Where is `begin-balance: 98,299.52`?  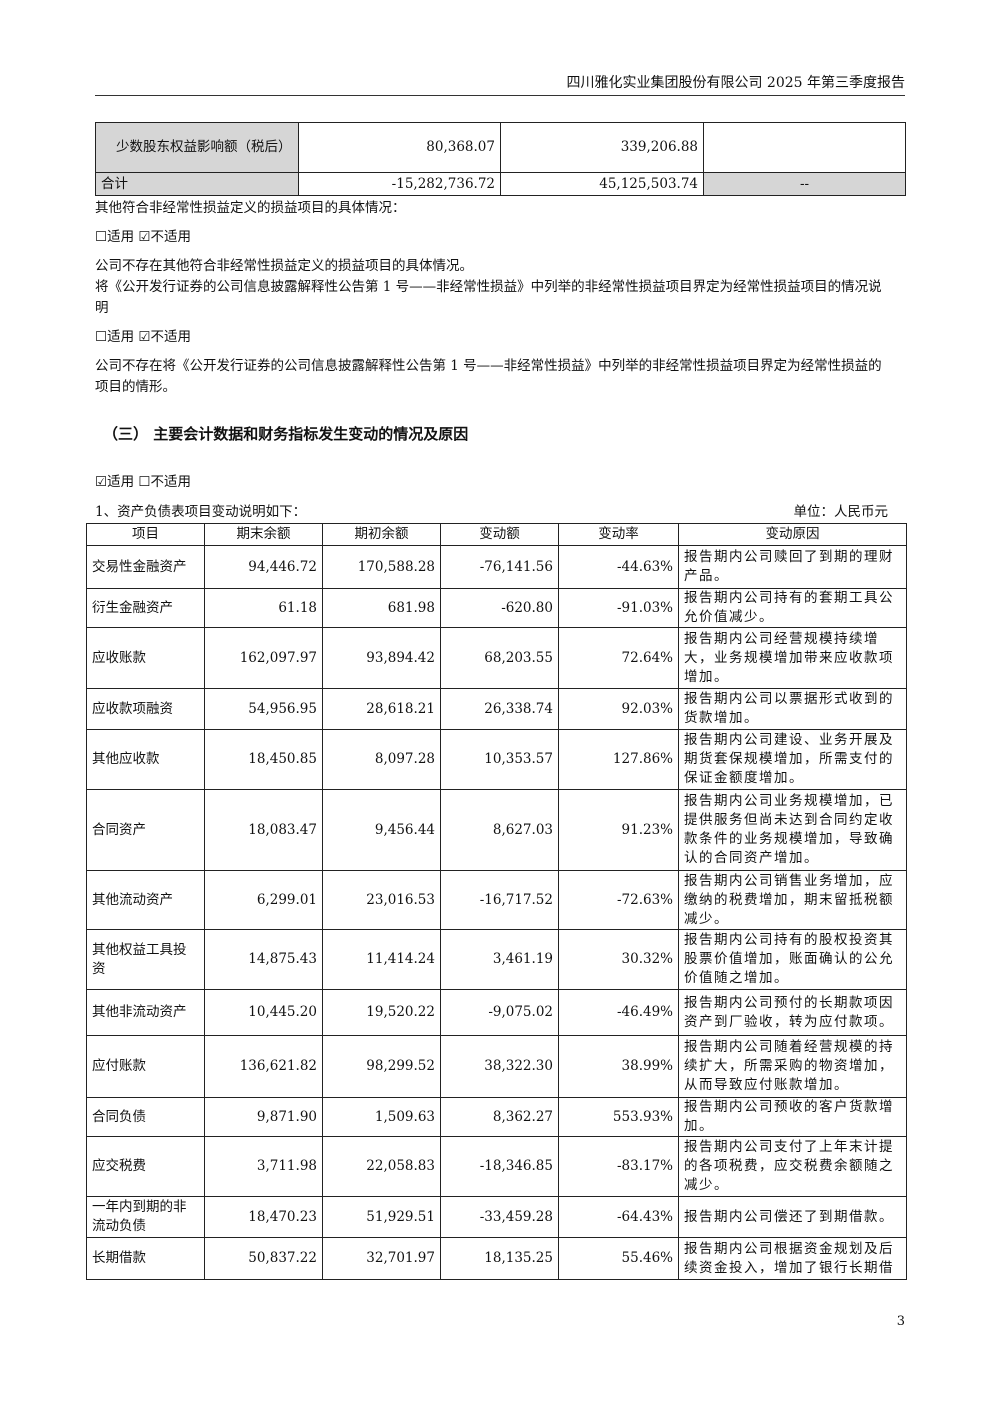
begin-balance: 98,299.52 is located at coordinates (381, 1066).